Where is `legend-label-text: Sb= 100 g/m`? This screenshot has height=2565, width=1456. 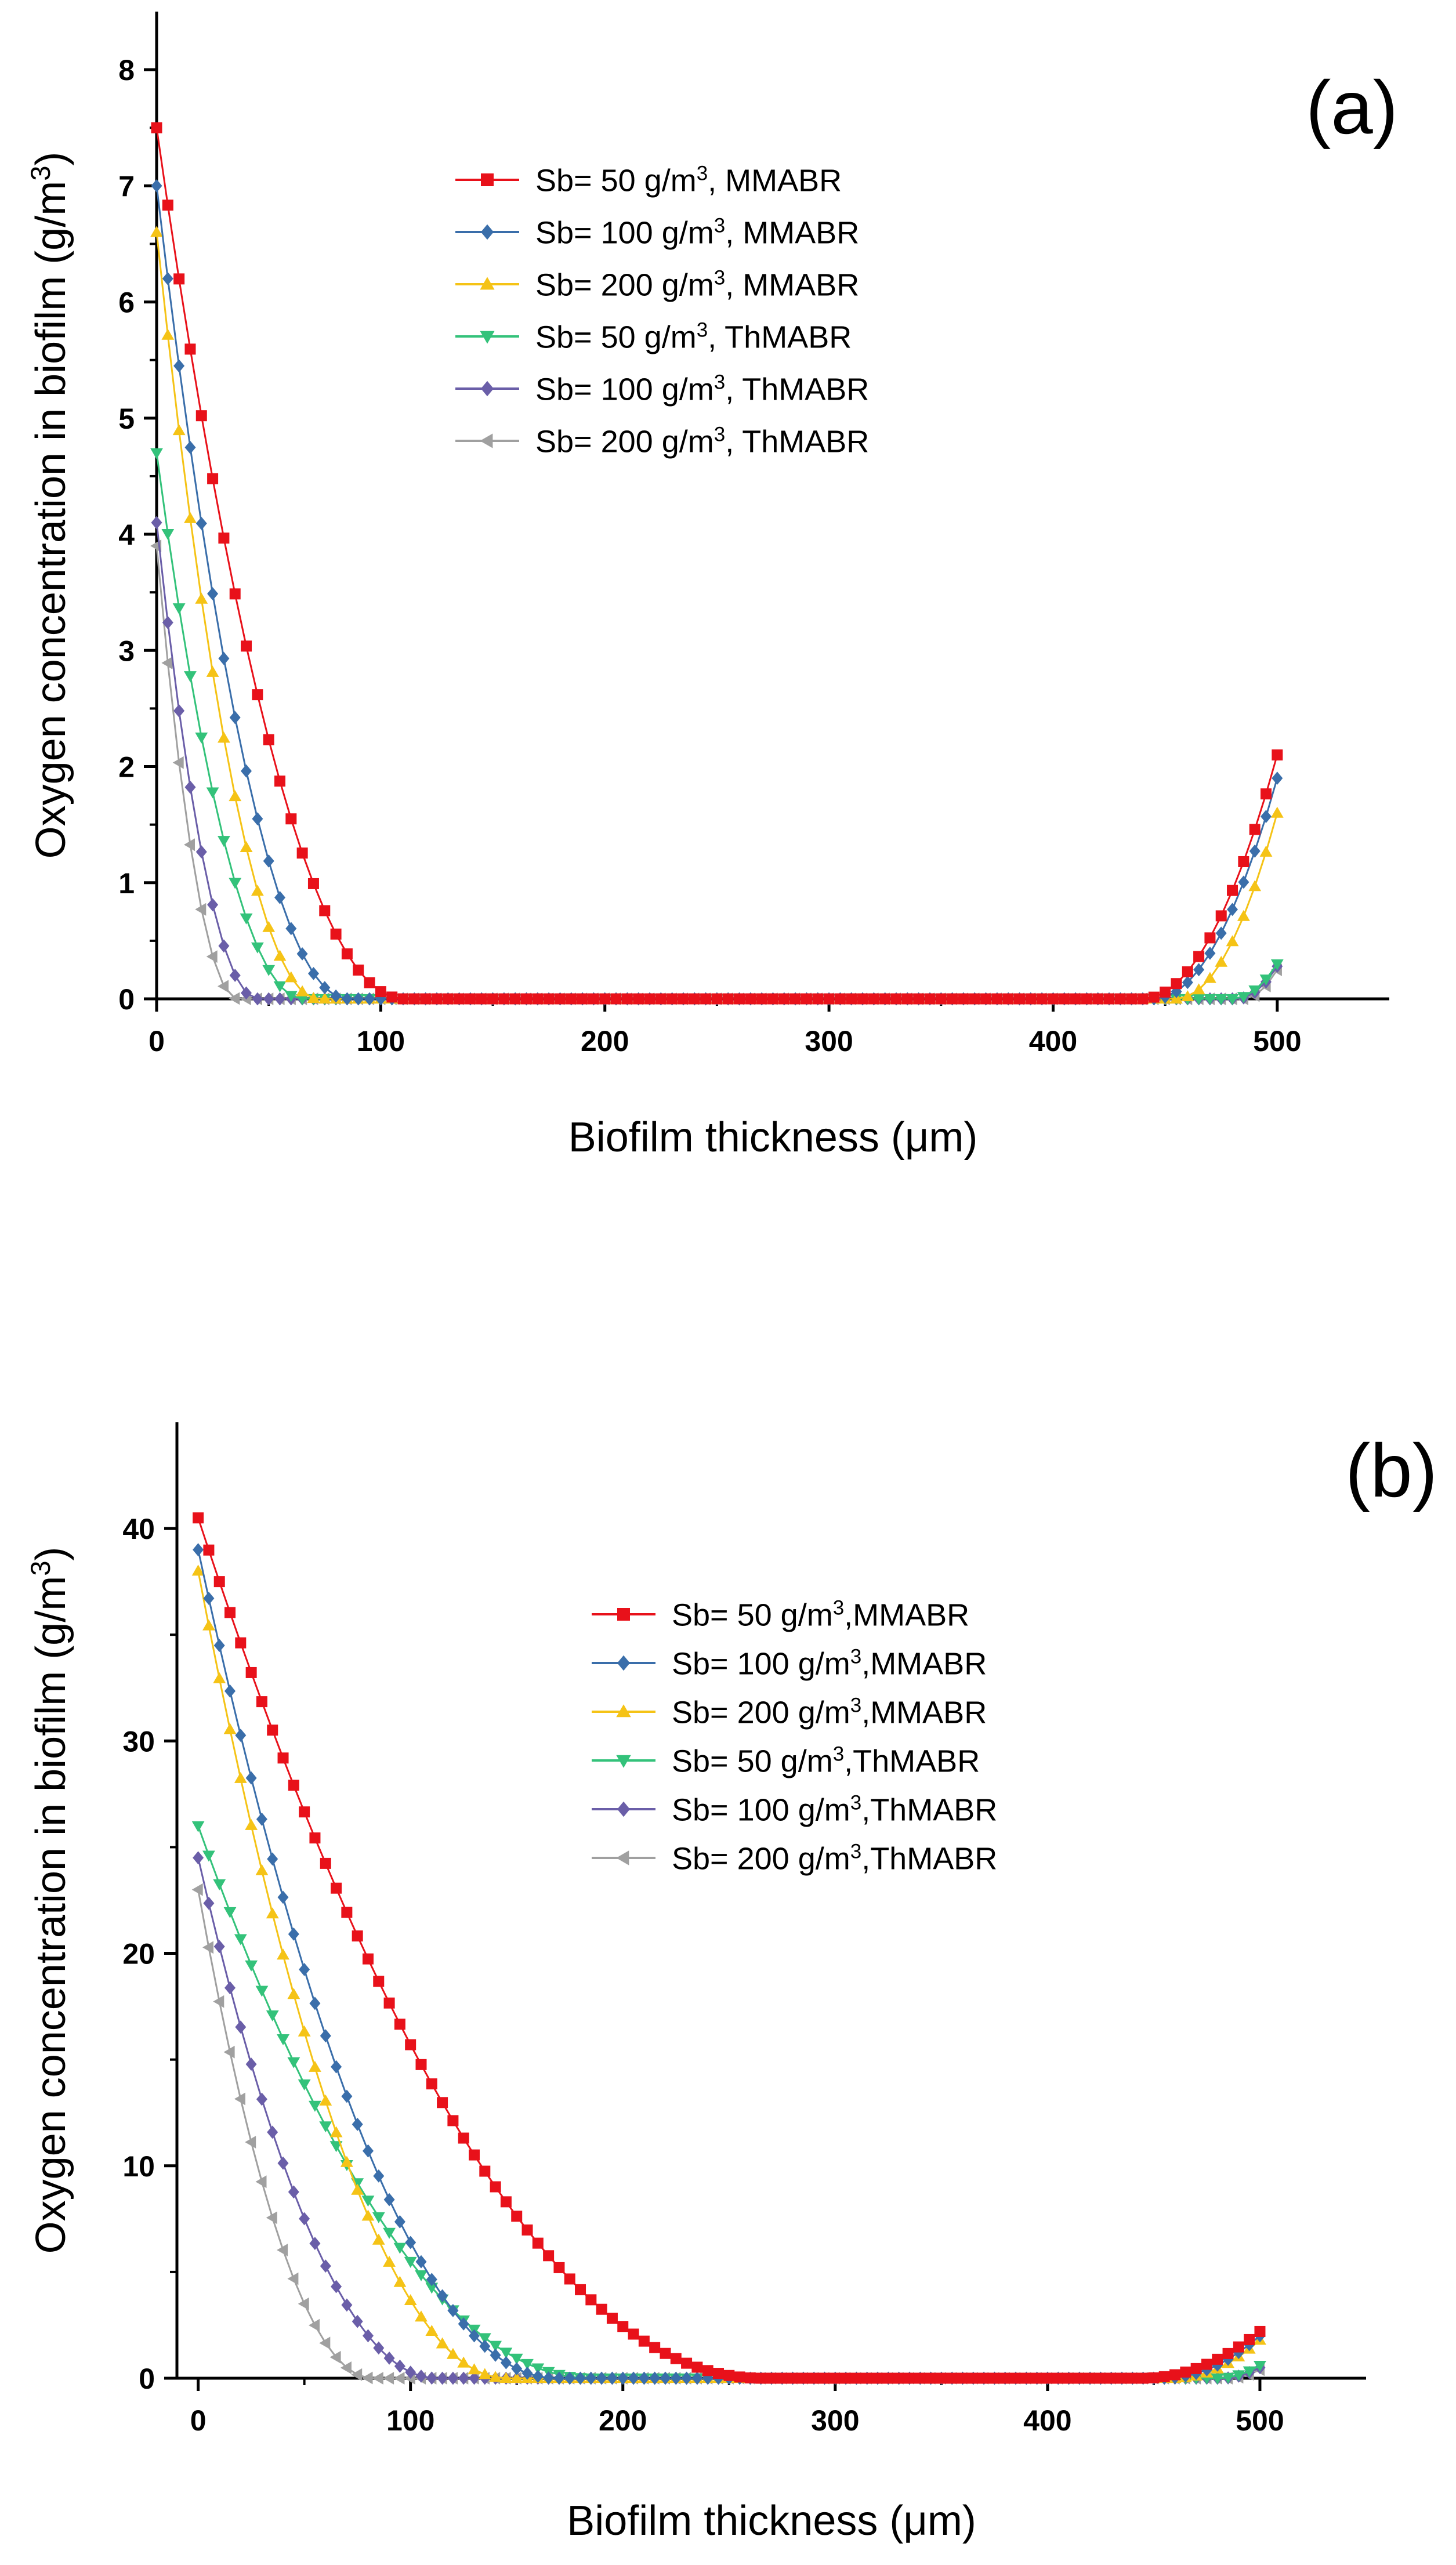 legend-label-text: Sb= 100 g/m is located at coordinates (624, 233).